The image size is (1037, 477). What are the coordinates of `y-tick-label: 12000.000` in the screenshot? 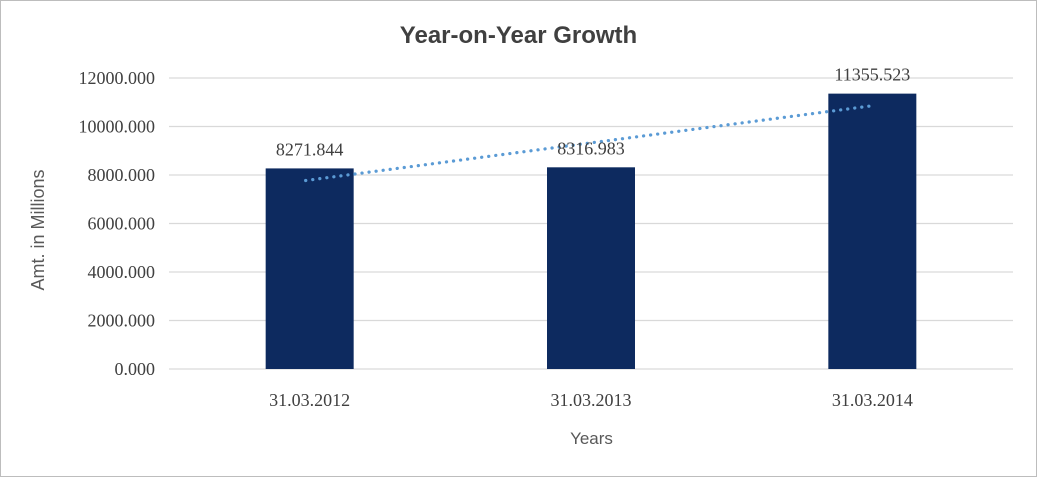 It's located at (117, 78).